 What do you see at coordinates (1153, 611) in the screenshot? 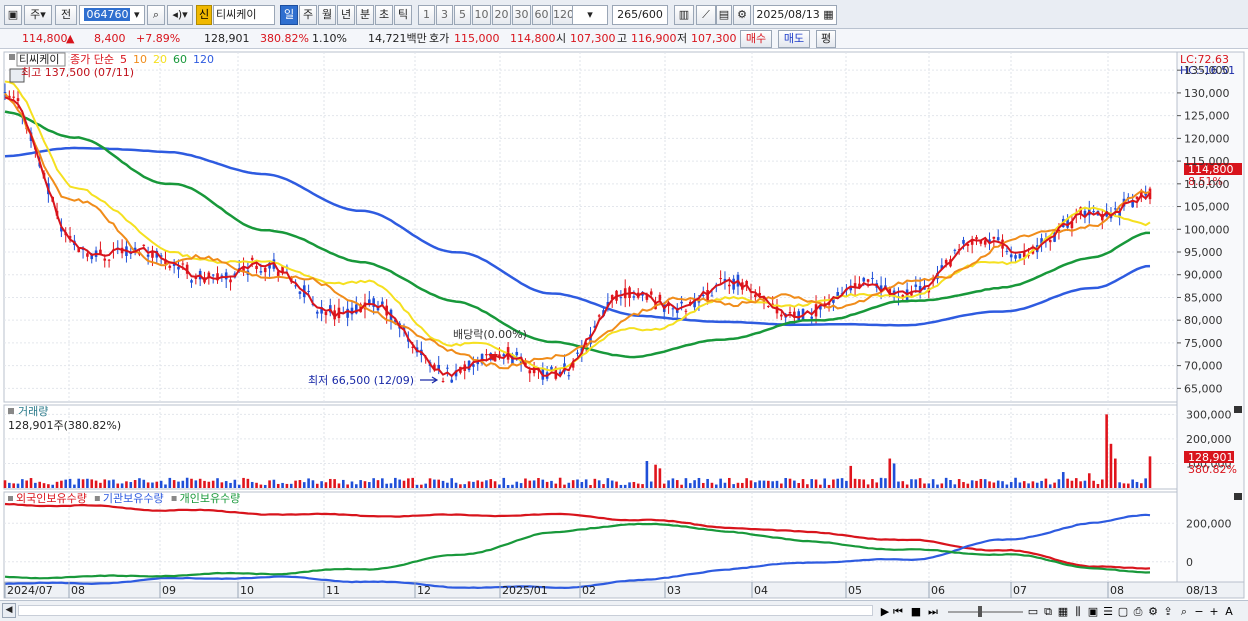
I see `config-icon: ⚙` at bounding box center [1153, 611].